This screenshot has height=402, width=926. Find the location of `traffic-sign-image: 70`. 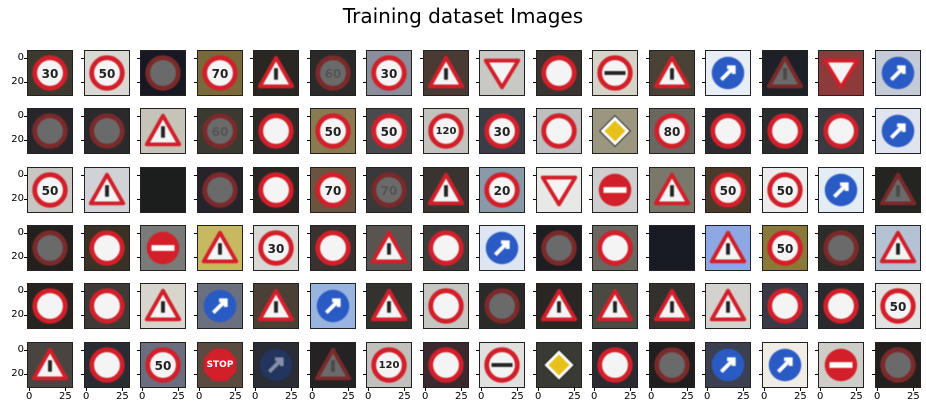

traffic-sign-image: 70 is located at coordinates (220, 73).